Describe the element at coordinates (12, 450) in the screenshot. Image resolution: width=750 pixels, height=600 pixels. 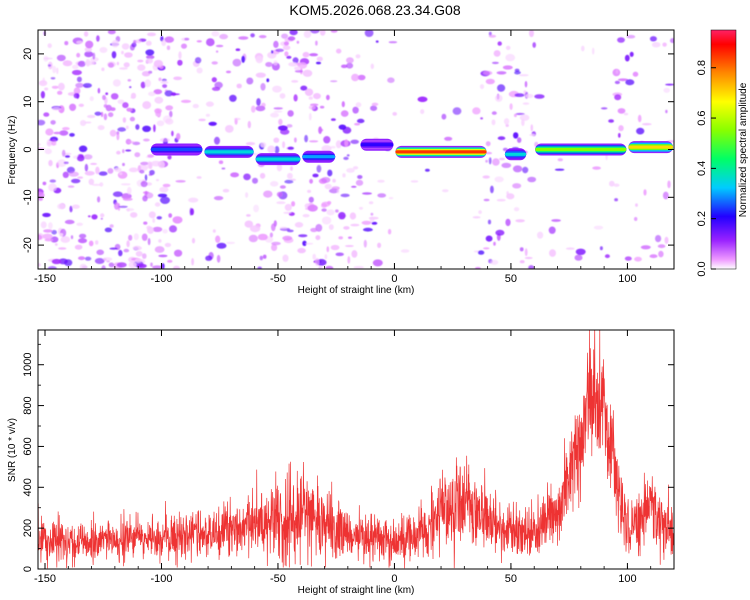
I see `snr-y-axis-label: SNR (10 * v/v)` at that location.